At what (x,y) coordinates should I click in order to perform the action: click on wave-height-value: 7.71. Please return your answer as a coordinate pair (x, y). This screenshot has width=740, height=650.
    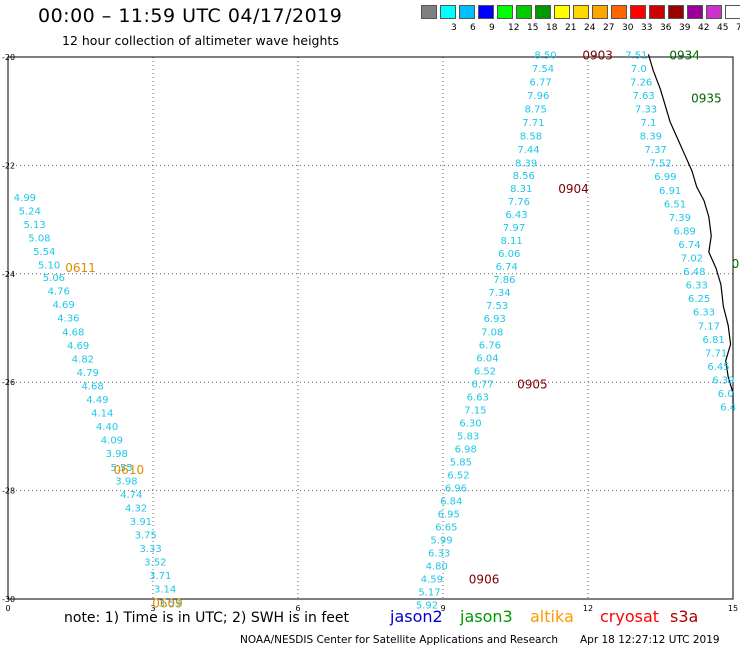
    Looking at the image, I should click on (533, 123).